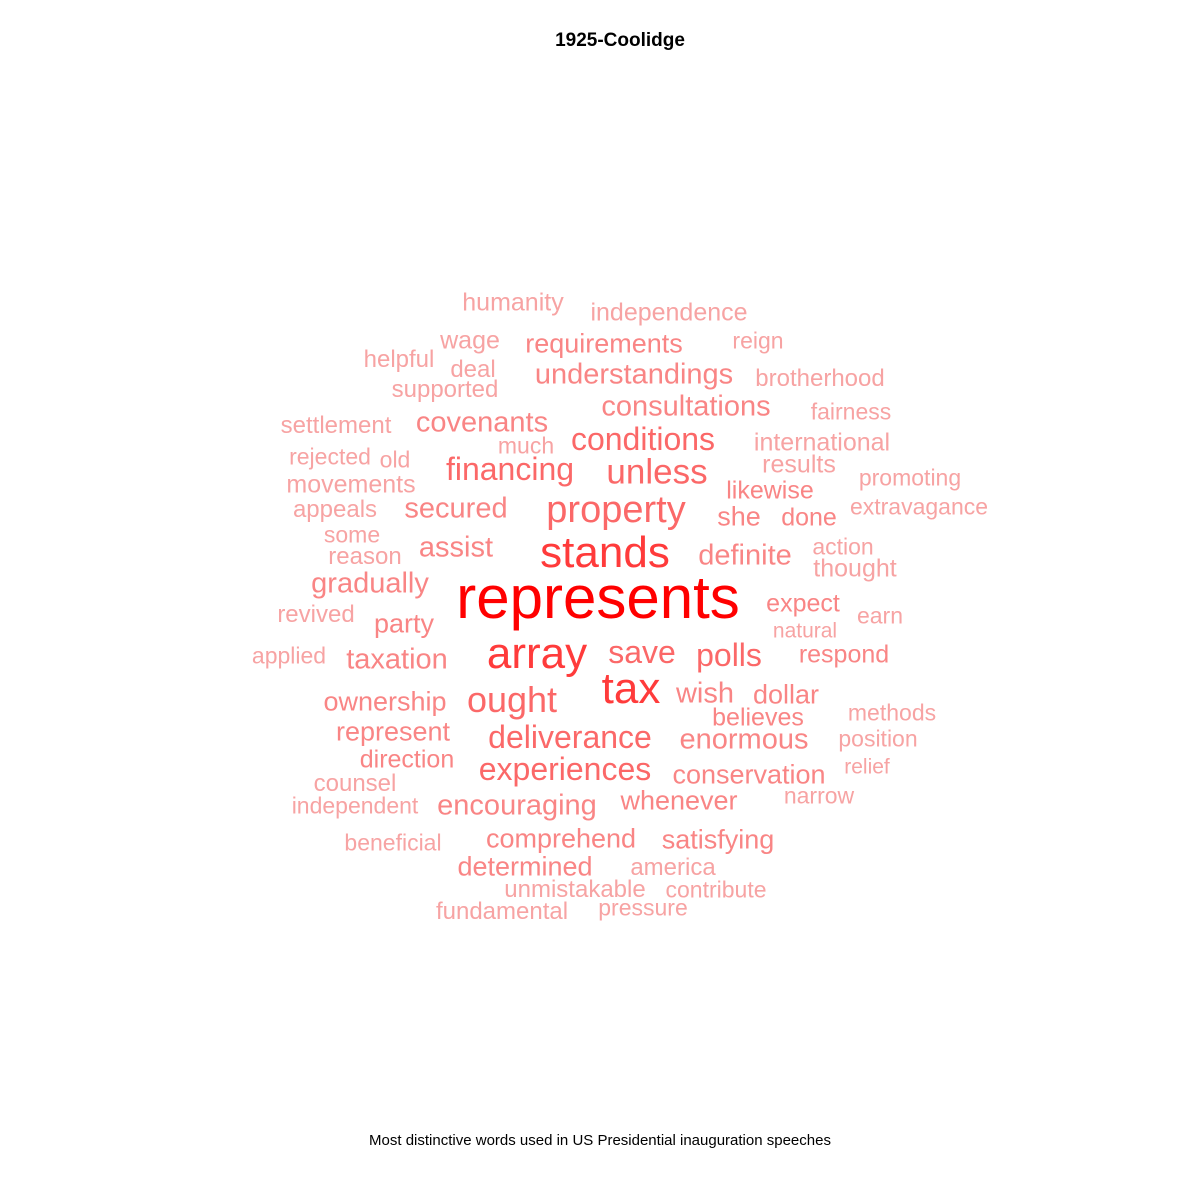 This screenshot has height=1200, width=1200. Describe the element at coordinates (399, 359) in the screenshot. I see `word-helpful: helpful` at that location.